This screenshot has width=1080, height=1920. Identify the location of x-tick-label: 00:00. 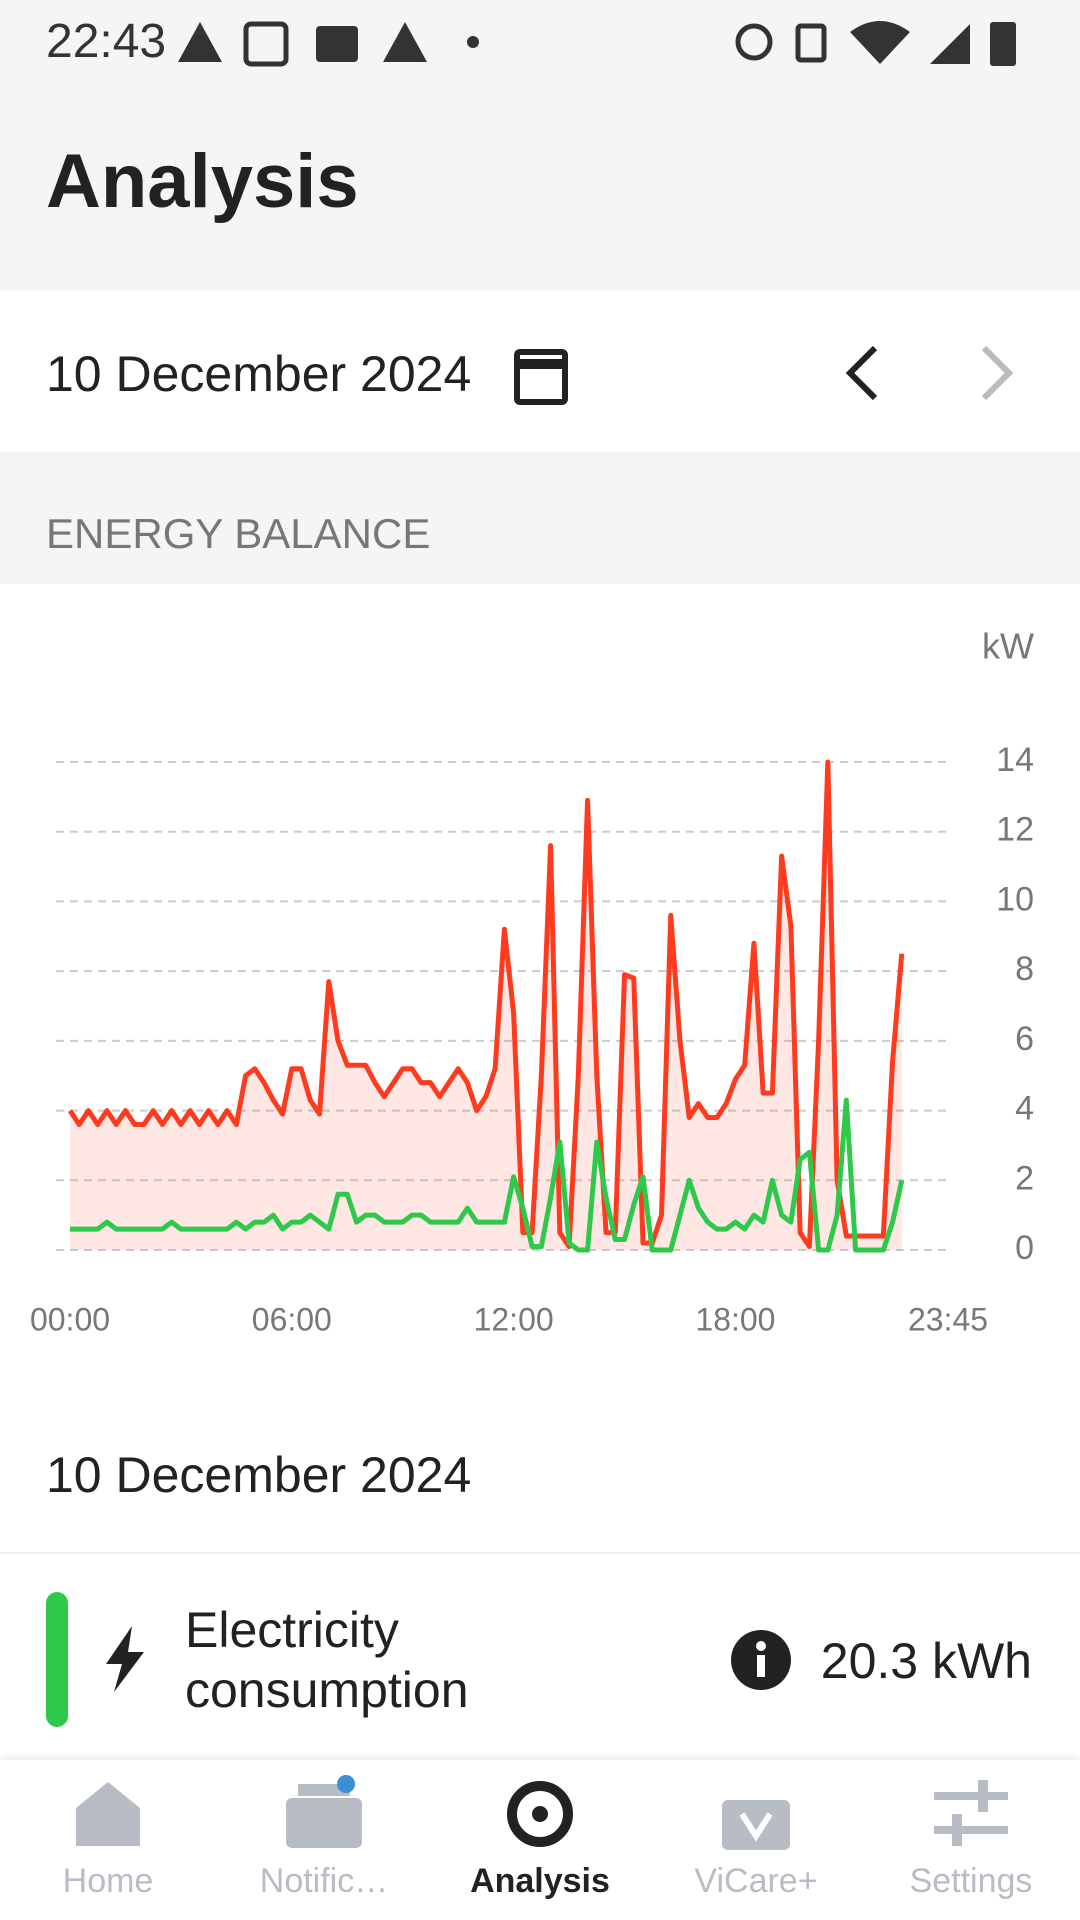
(70, 1319).